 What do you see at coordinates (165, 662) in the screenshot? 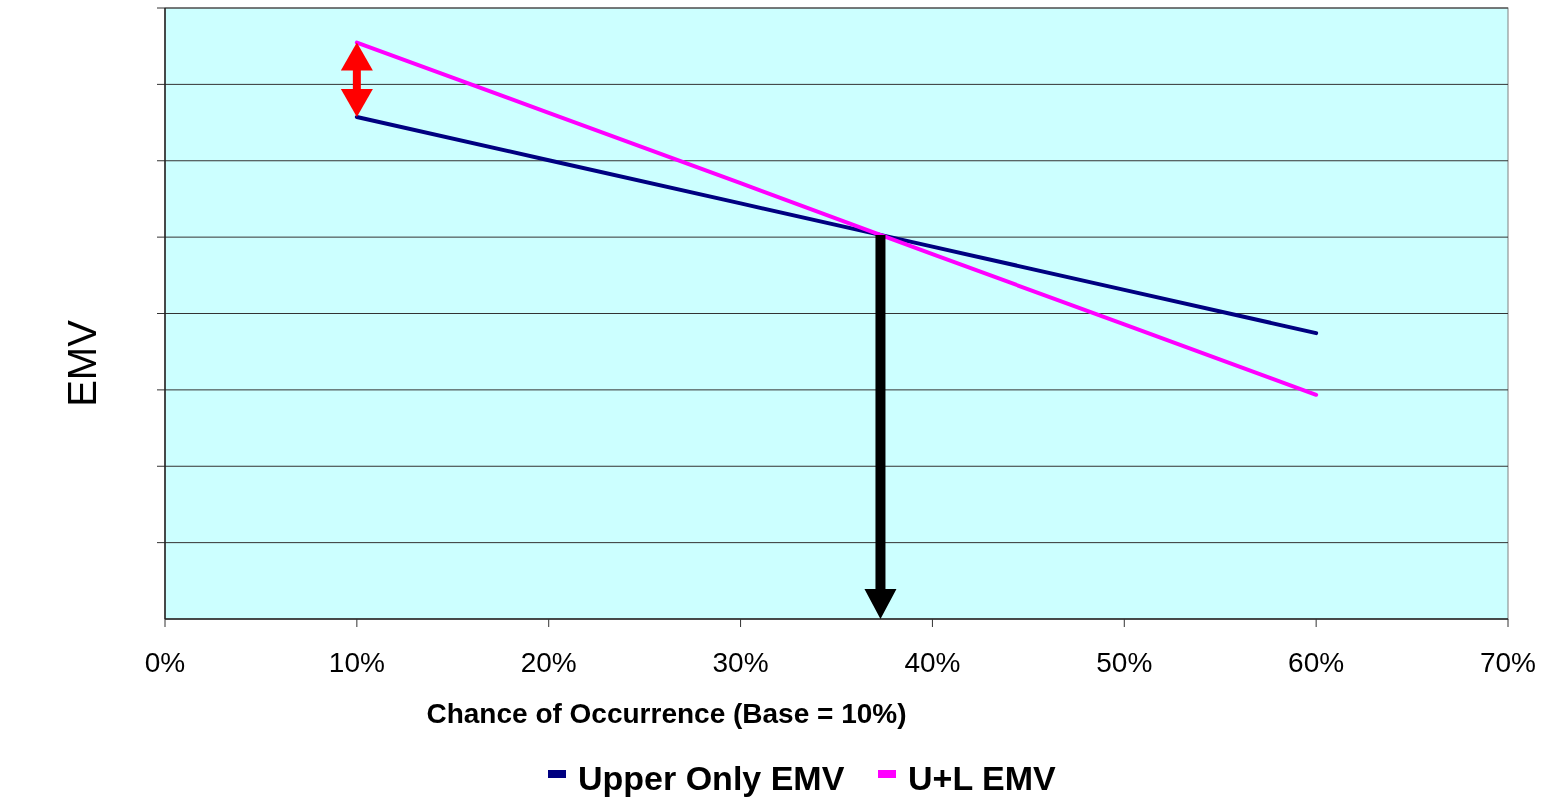
I see `x-tick-label: 0%` at bounding box center [165, 662].